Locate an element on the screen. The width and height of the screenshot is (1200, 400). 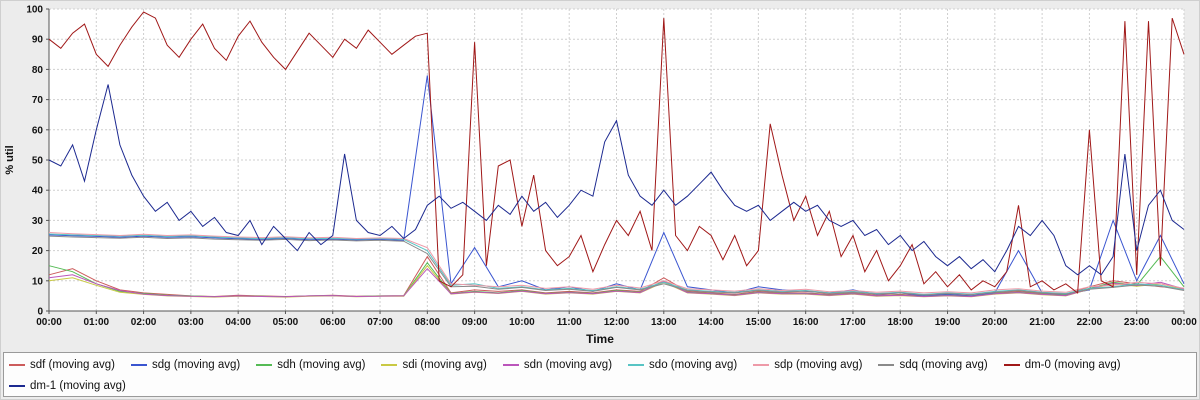
y-tick-label: 0 is located at coordinates (40, 312).